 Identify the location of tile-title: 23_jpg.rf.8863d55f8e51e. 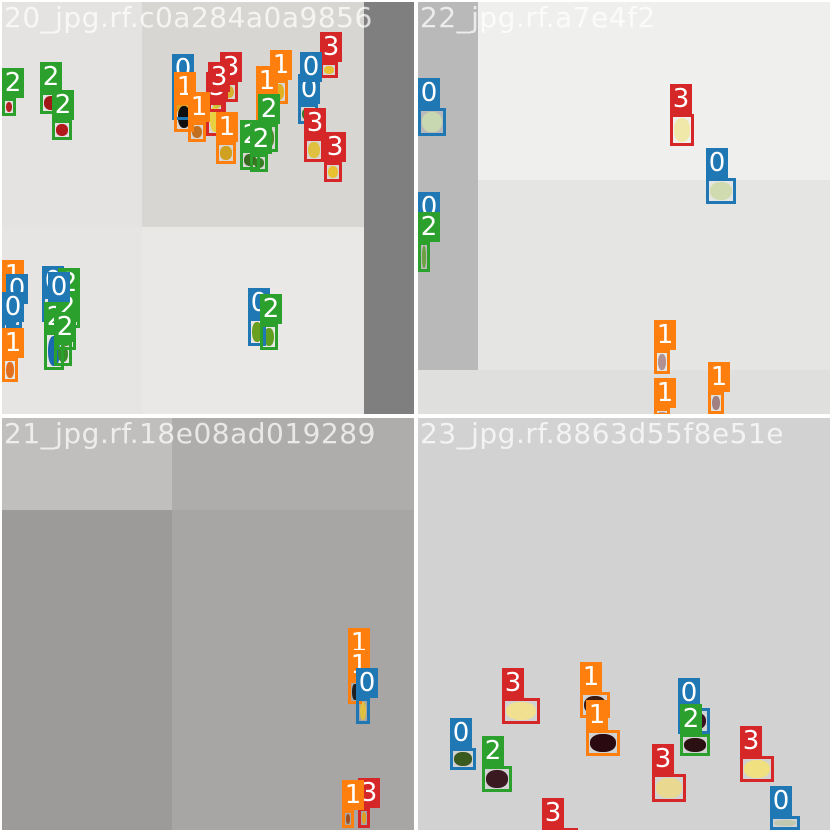
(602, 434).